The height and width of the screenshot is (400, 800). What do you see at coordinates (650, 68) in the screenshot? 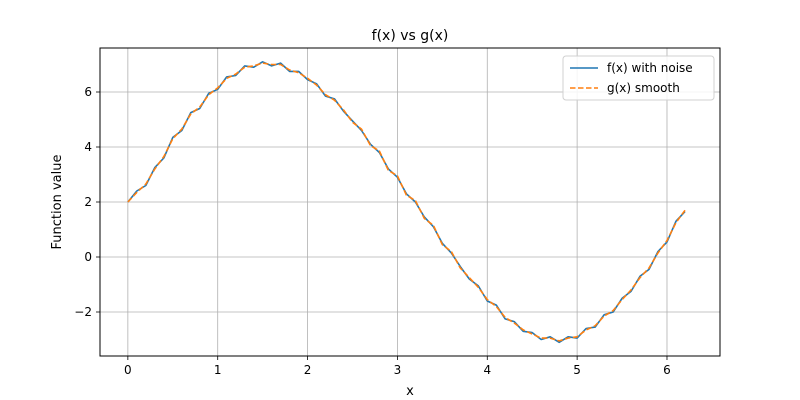
I see `legend-label: f(x) with noise` at bounding box center [650, 68].